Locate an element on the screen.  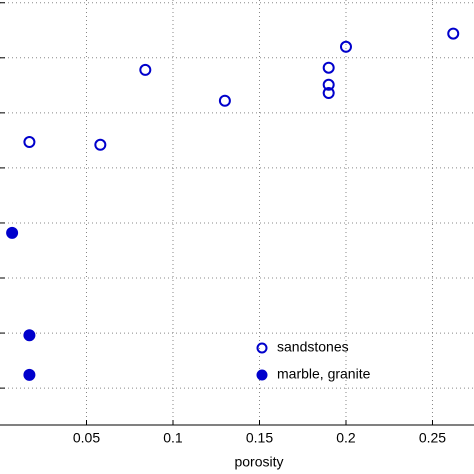
x-tick-label: 0.05 is located at coordinates (86, 438).